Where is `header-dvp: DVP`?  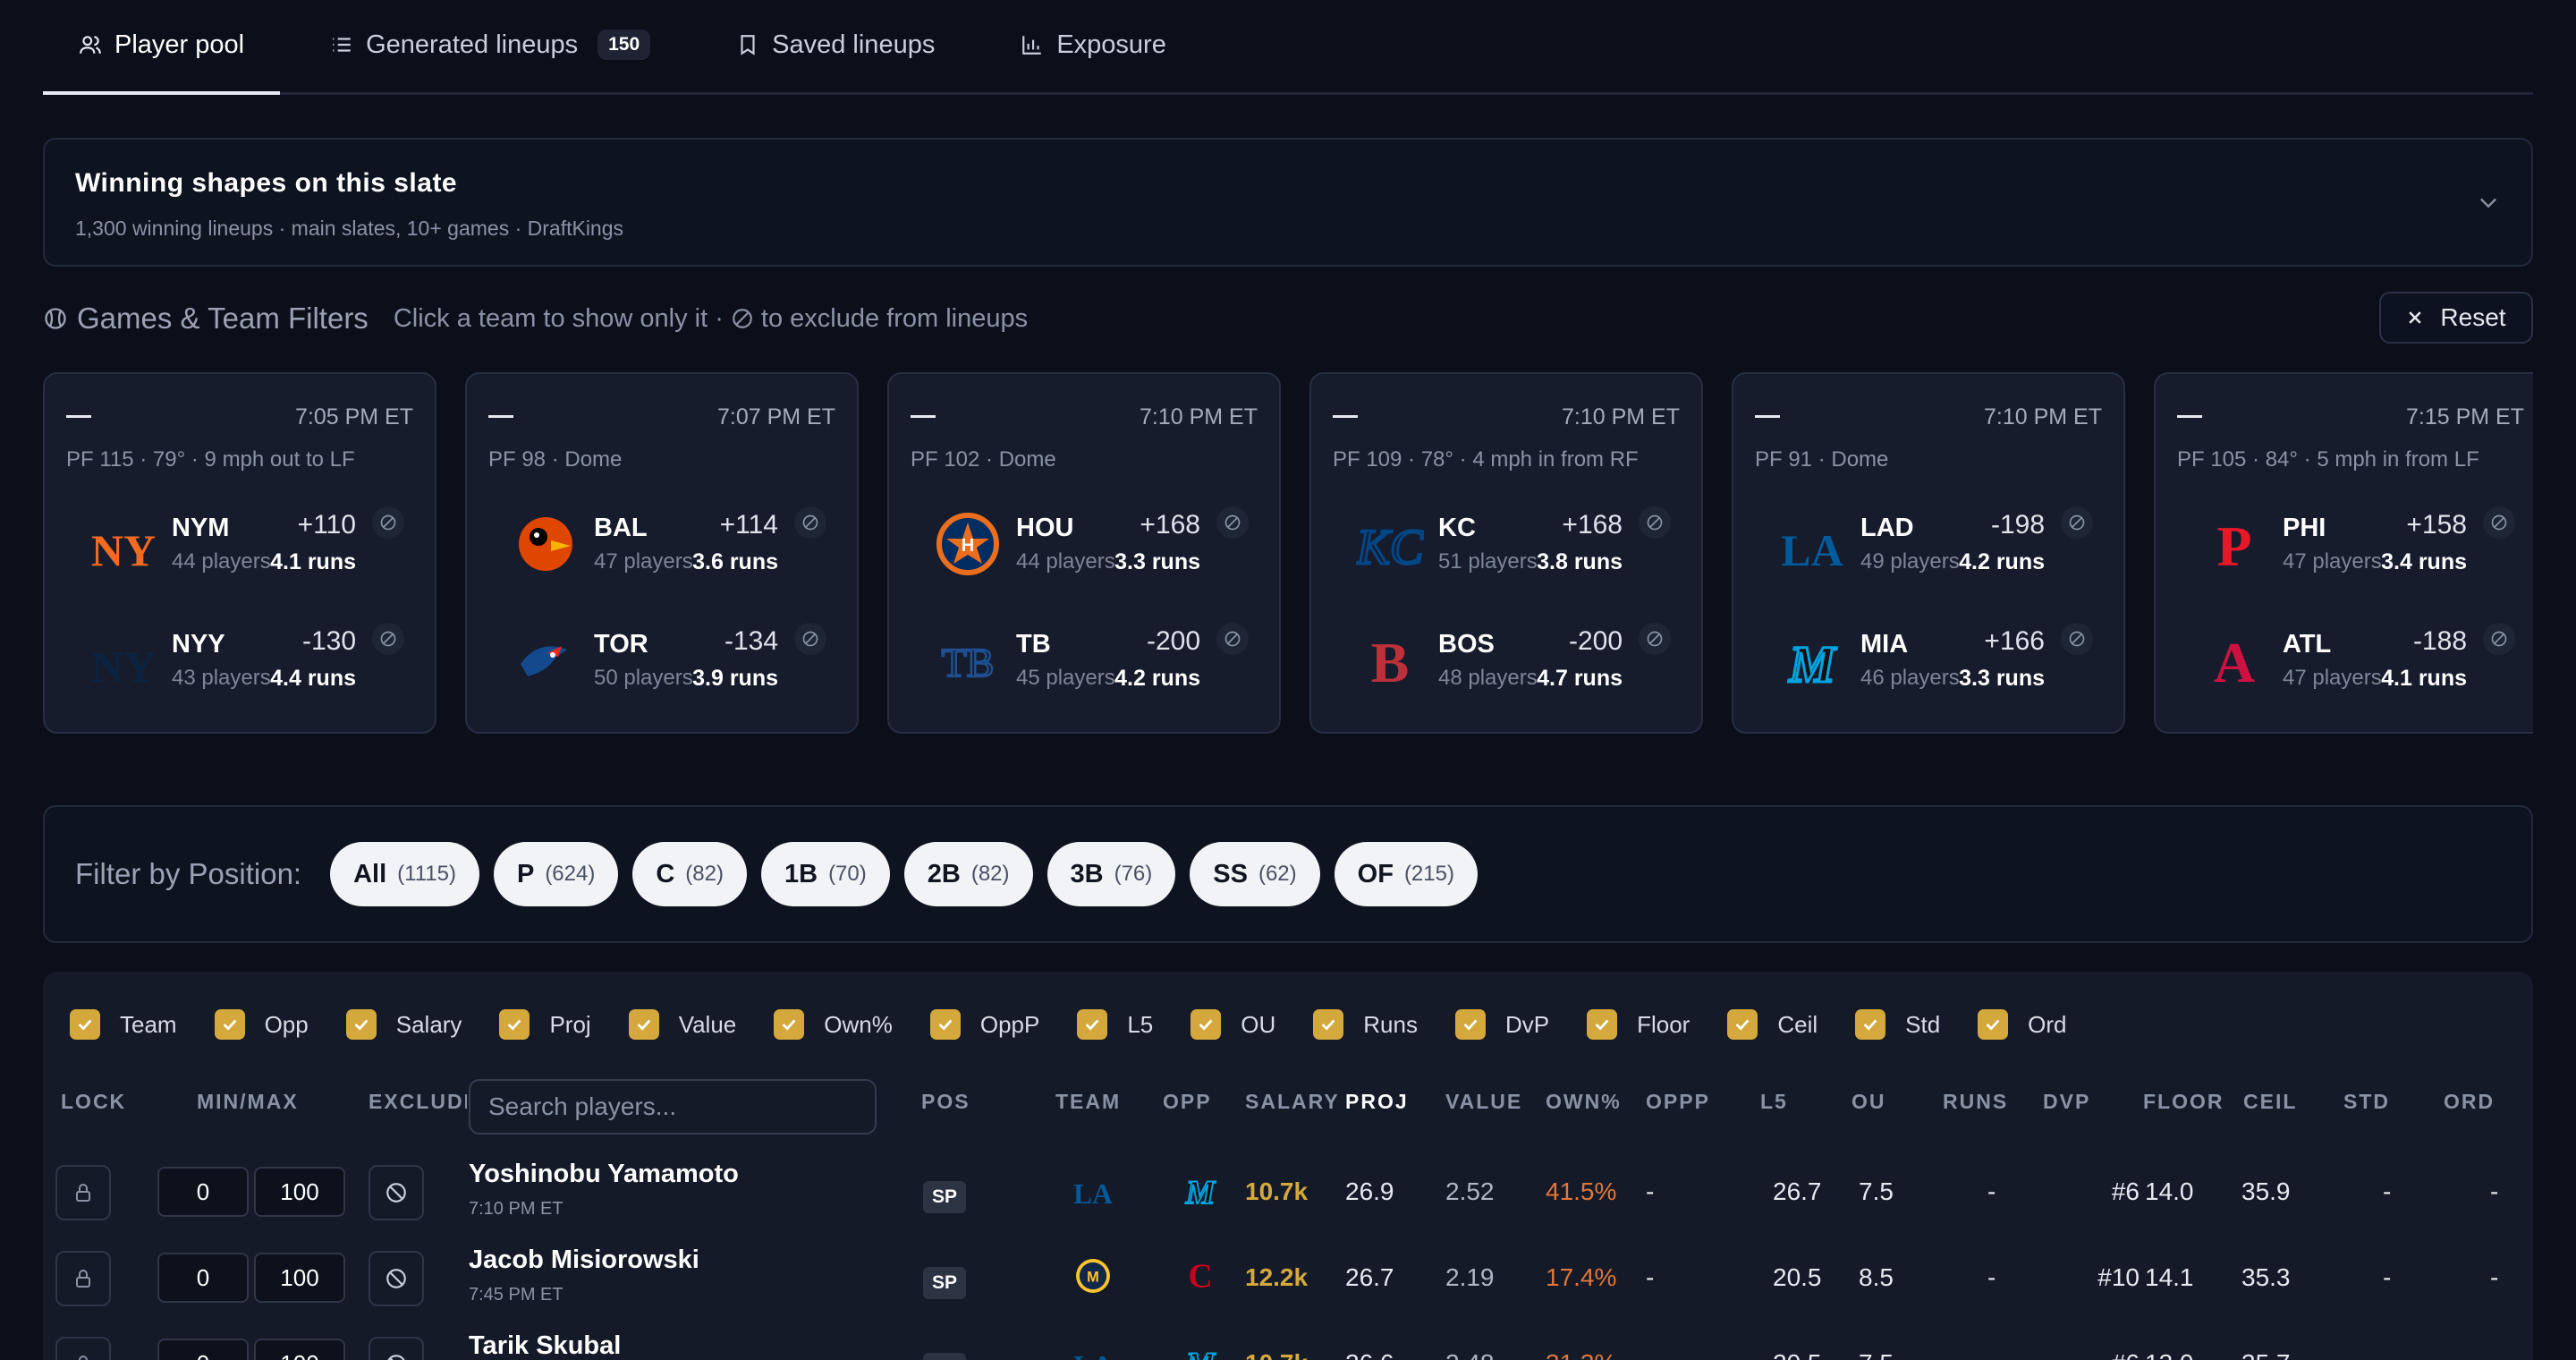
header-dvp: DVP is located at coordinates (2067, 1101).